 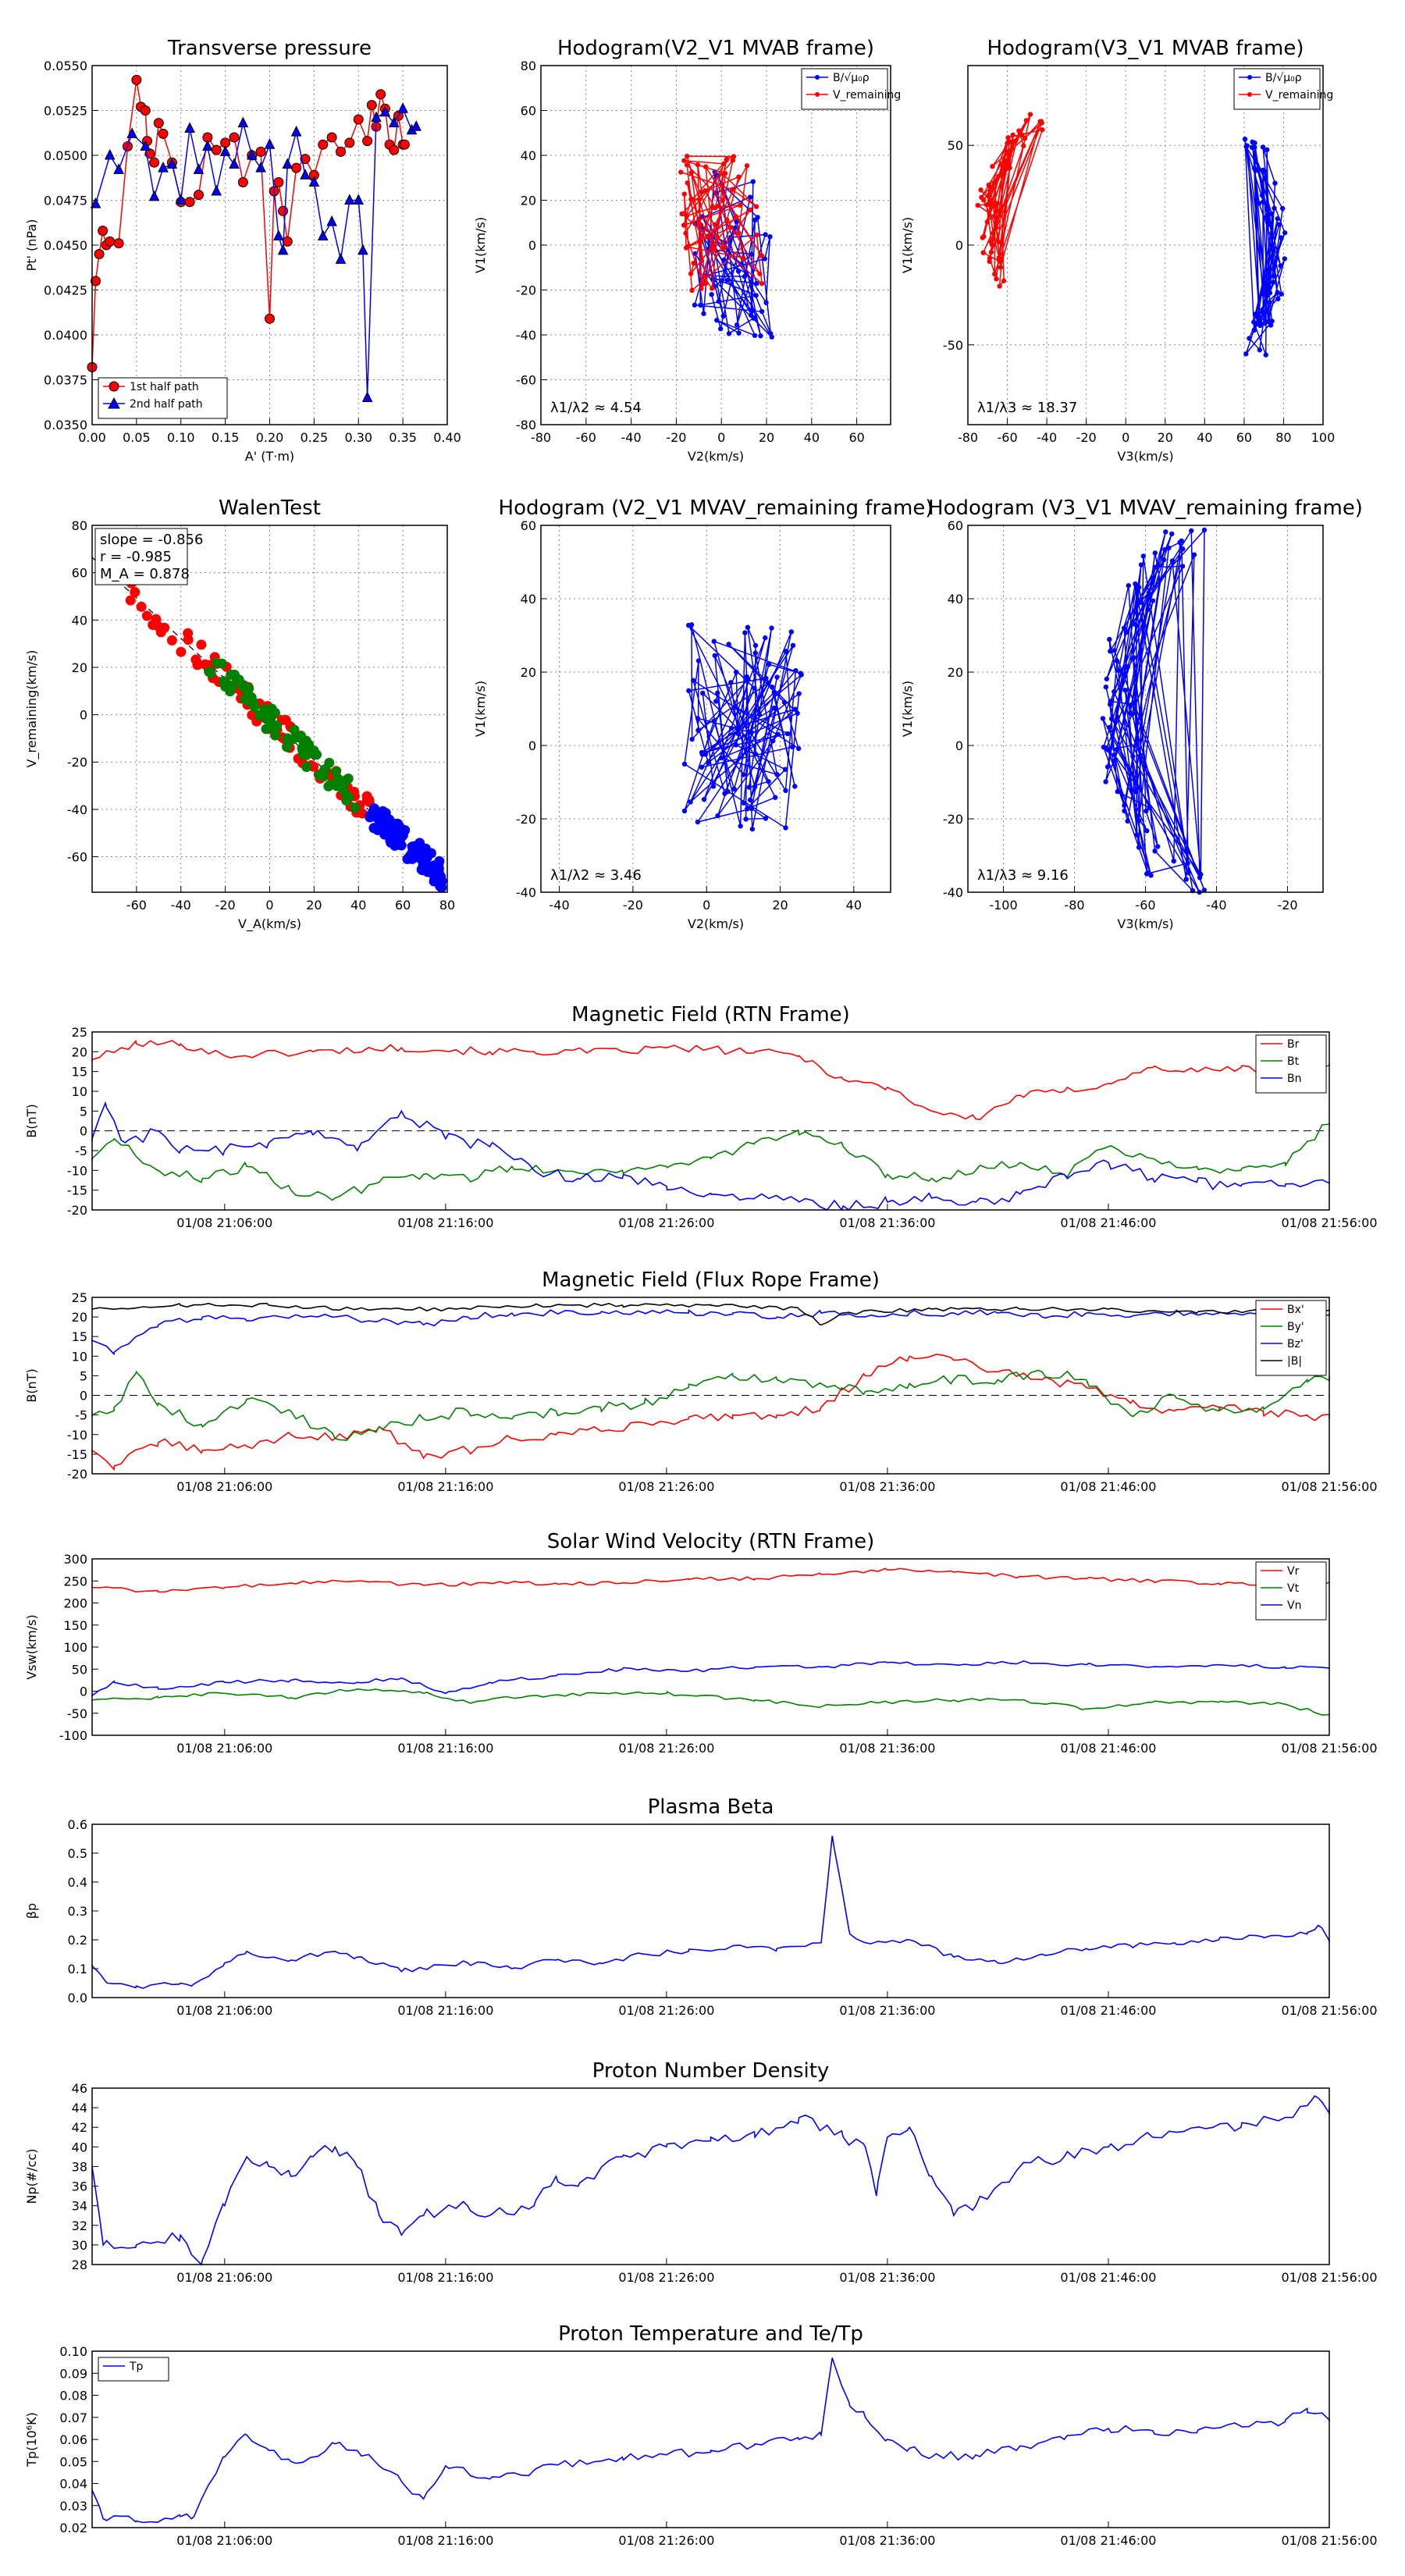 I want to click on x-tick-label: -80, so click(x=968, y=437).